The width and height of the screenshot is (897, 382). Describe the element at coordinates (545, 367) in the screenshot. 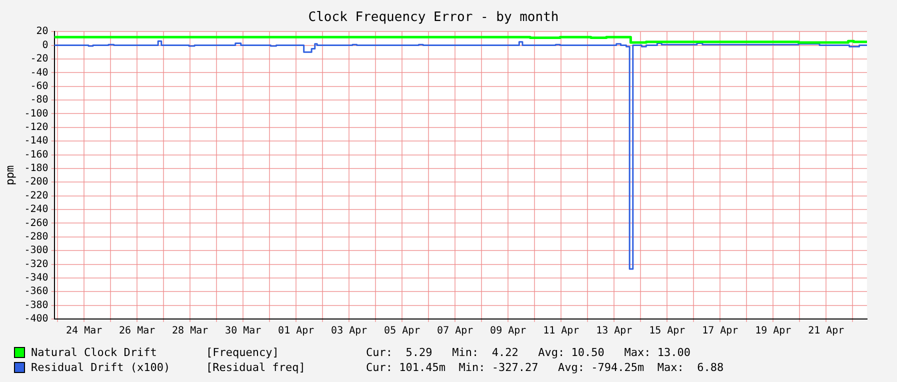

I see `text: Cur: 101.45m Min: -327.27 Avg: -794.25m Max: 6.88` at that location.